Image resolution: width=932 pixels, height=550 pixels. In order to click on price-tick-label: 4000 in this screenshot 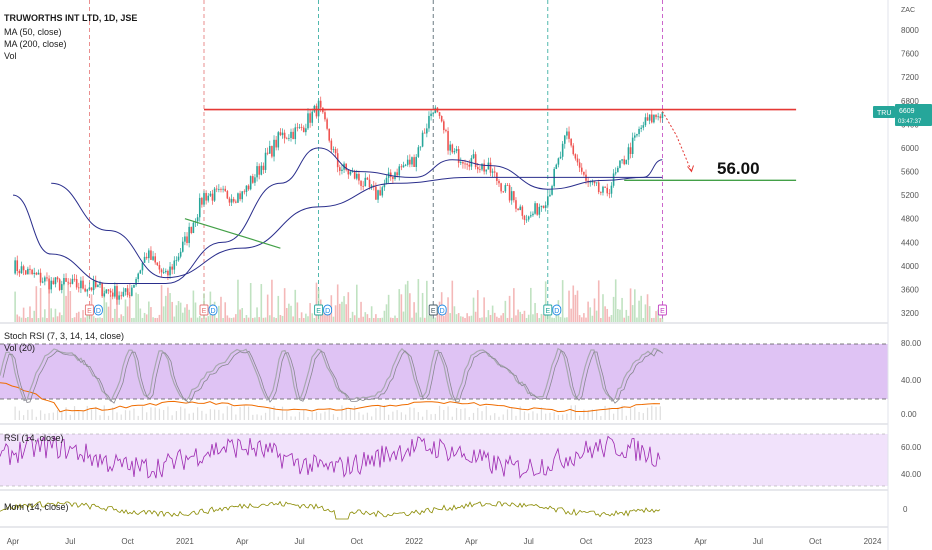, I will do `click(910, 266)`.